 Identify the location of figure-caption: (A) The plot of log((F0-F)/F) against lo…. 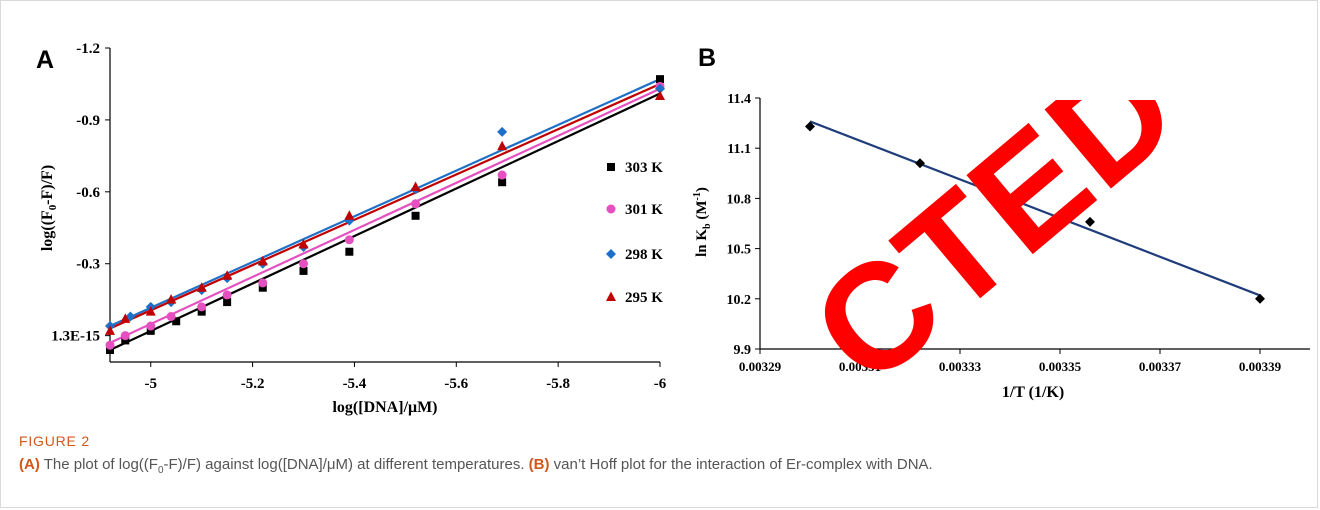
(664, 466).